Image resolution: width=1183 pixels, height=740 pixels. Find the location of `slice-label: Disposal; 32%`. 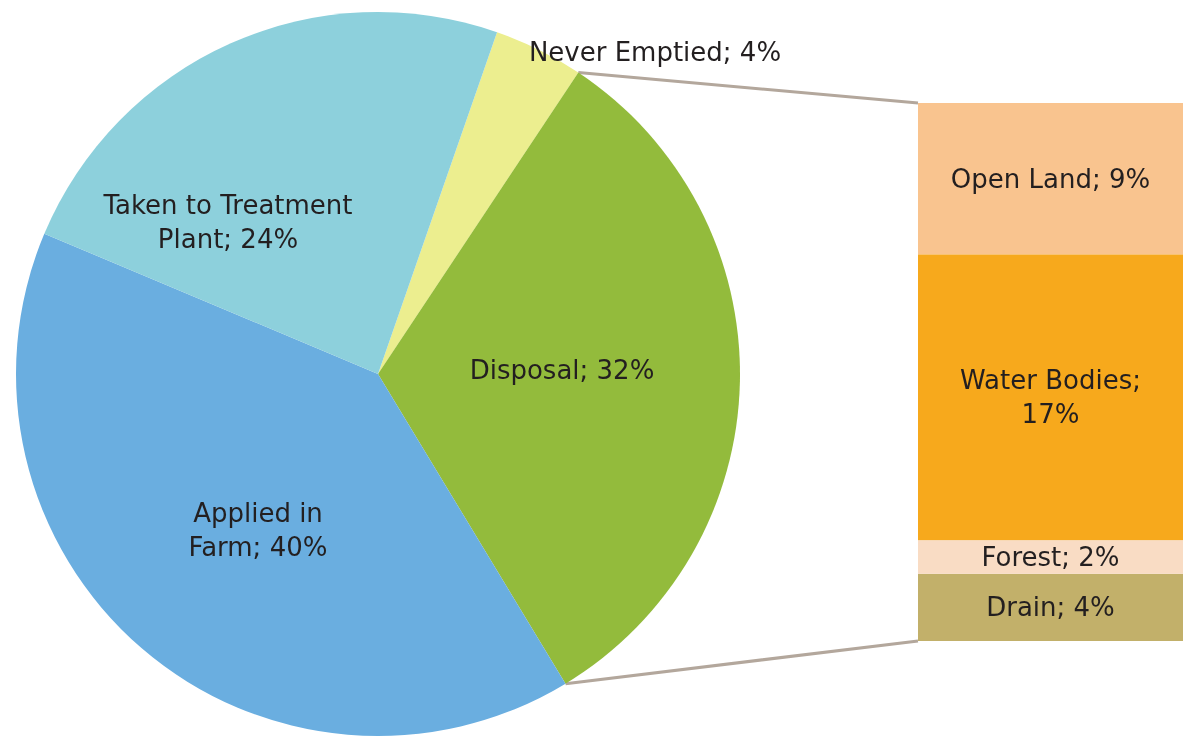

slice-label: Disposal; 32% is located at coordinates (562, 370).